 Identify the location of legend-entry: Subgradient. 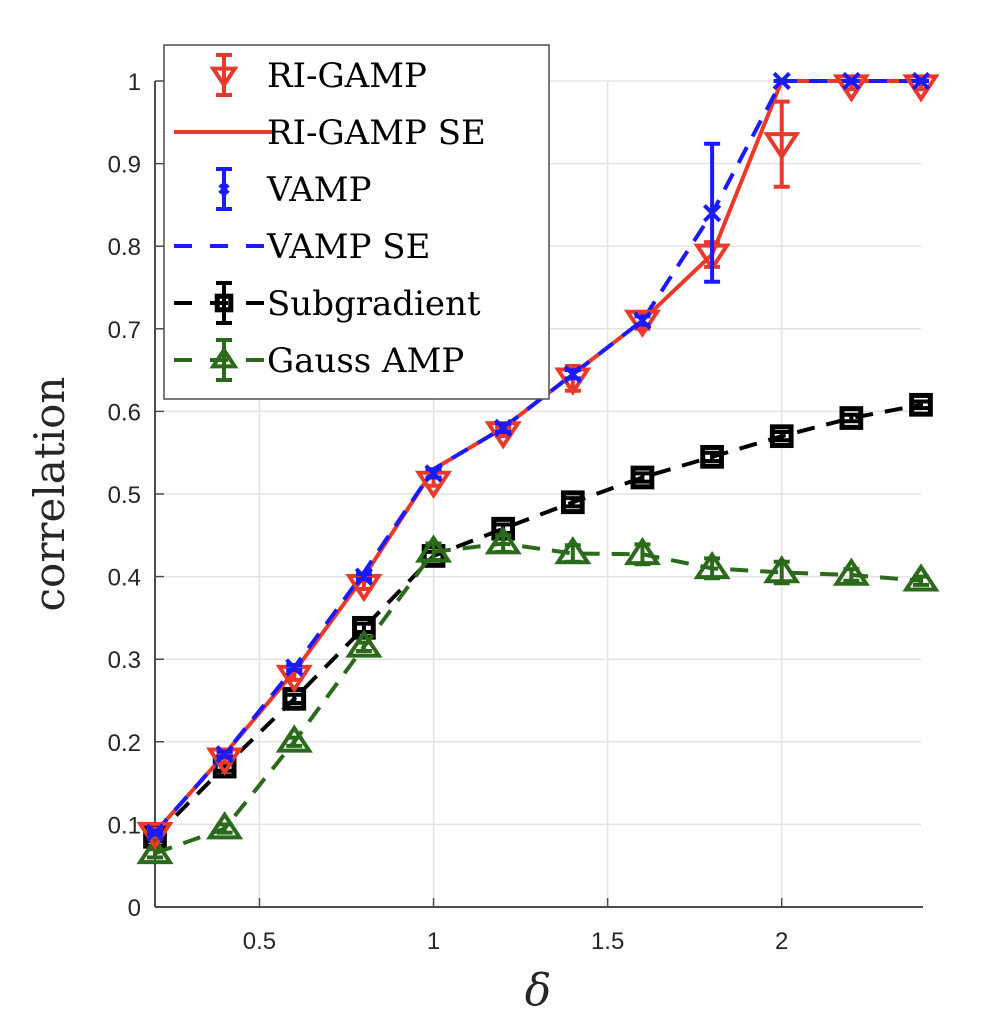
(327, 303).